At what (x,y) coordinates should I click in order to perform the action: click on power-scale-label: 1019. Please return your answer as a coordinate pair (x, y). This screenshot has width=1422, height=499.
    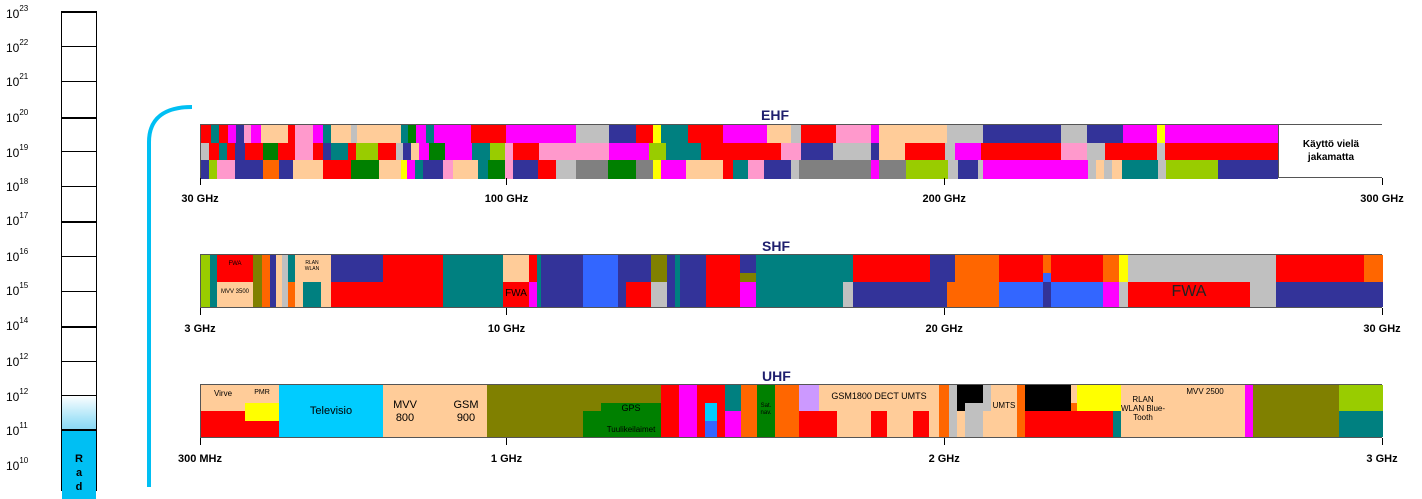
    Looking at the image, I should click on (17, 151).